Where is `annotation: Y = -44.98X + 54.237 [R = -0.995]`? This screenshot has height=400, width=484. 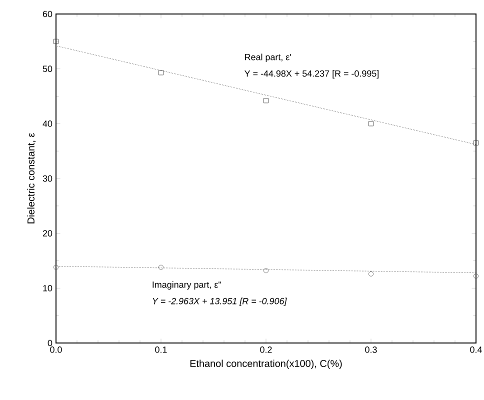
annotation: Y = -44.98X + 54.237 [R = -0.995] is located at coordinates (311, 74).